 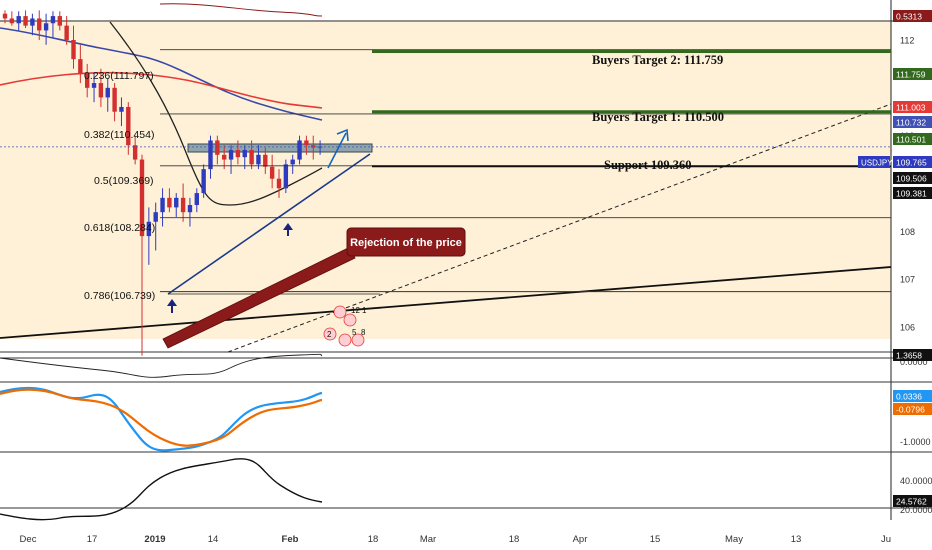 What do you see at coordinates (288, 229) in the screenshot?
I see `arrow-up-icon` at bounding box center [288, 229].